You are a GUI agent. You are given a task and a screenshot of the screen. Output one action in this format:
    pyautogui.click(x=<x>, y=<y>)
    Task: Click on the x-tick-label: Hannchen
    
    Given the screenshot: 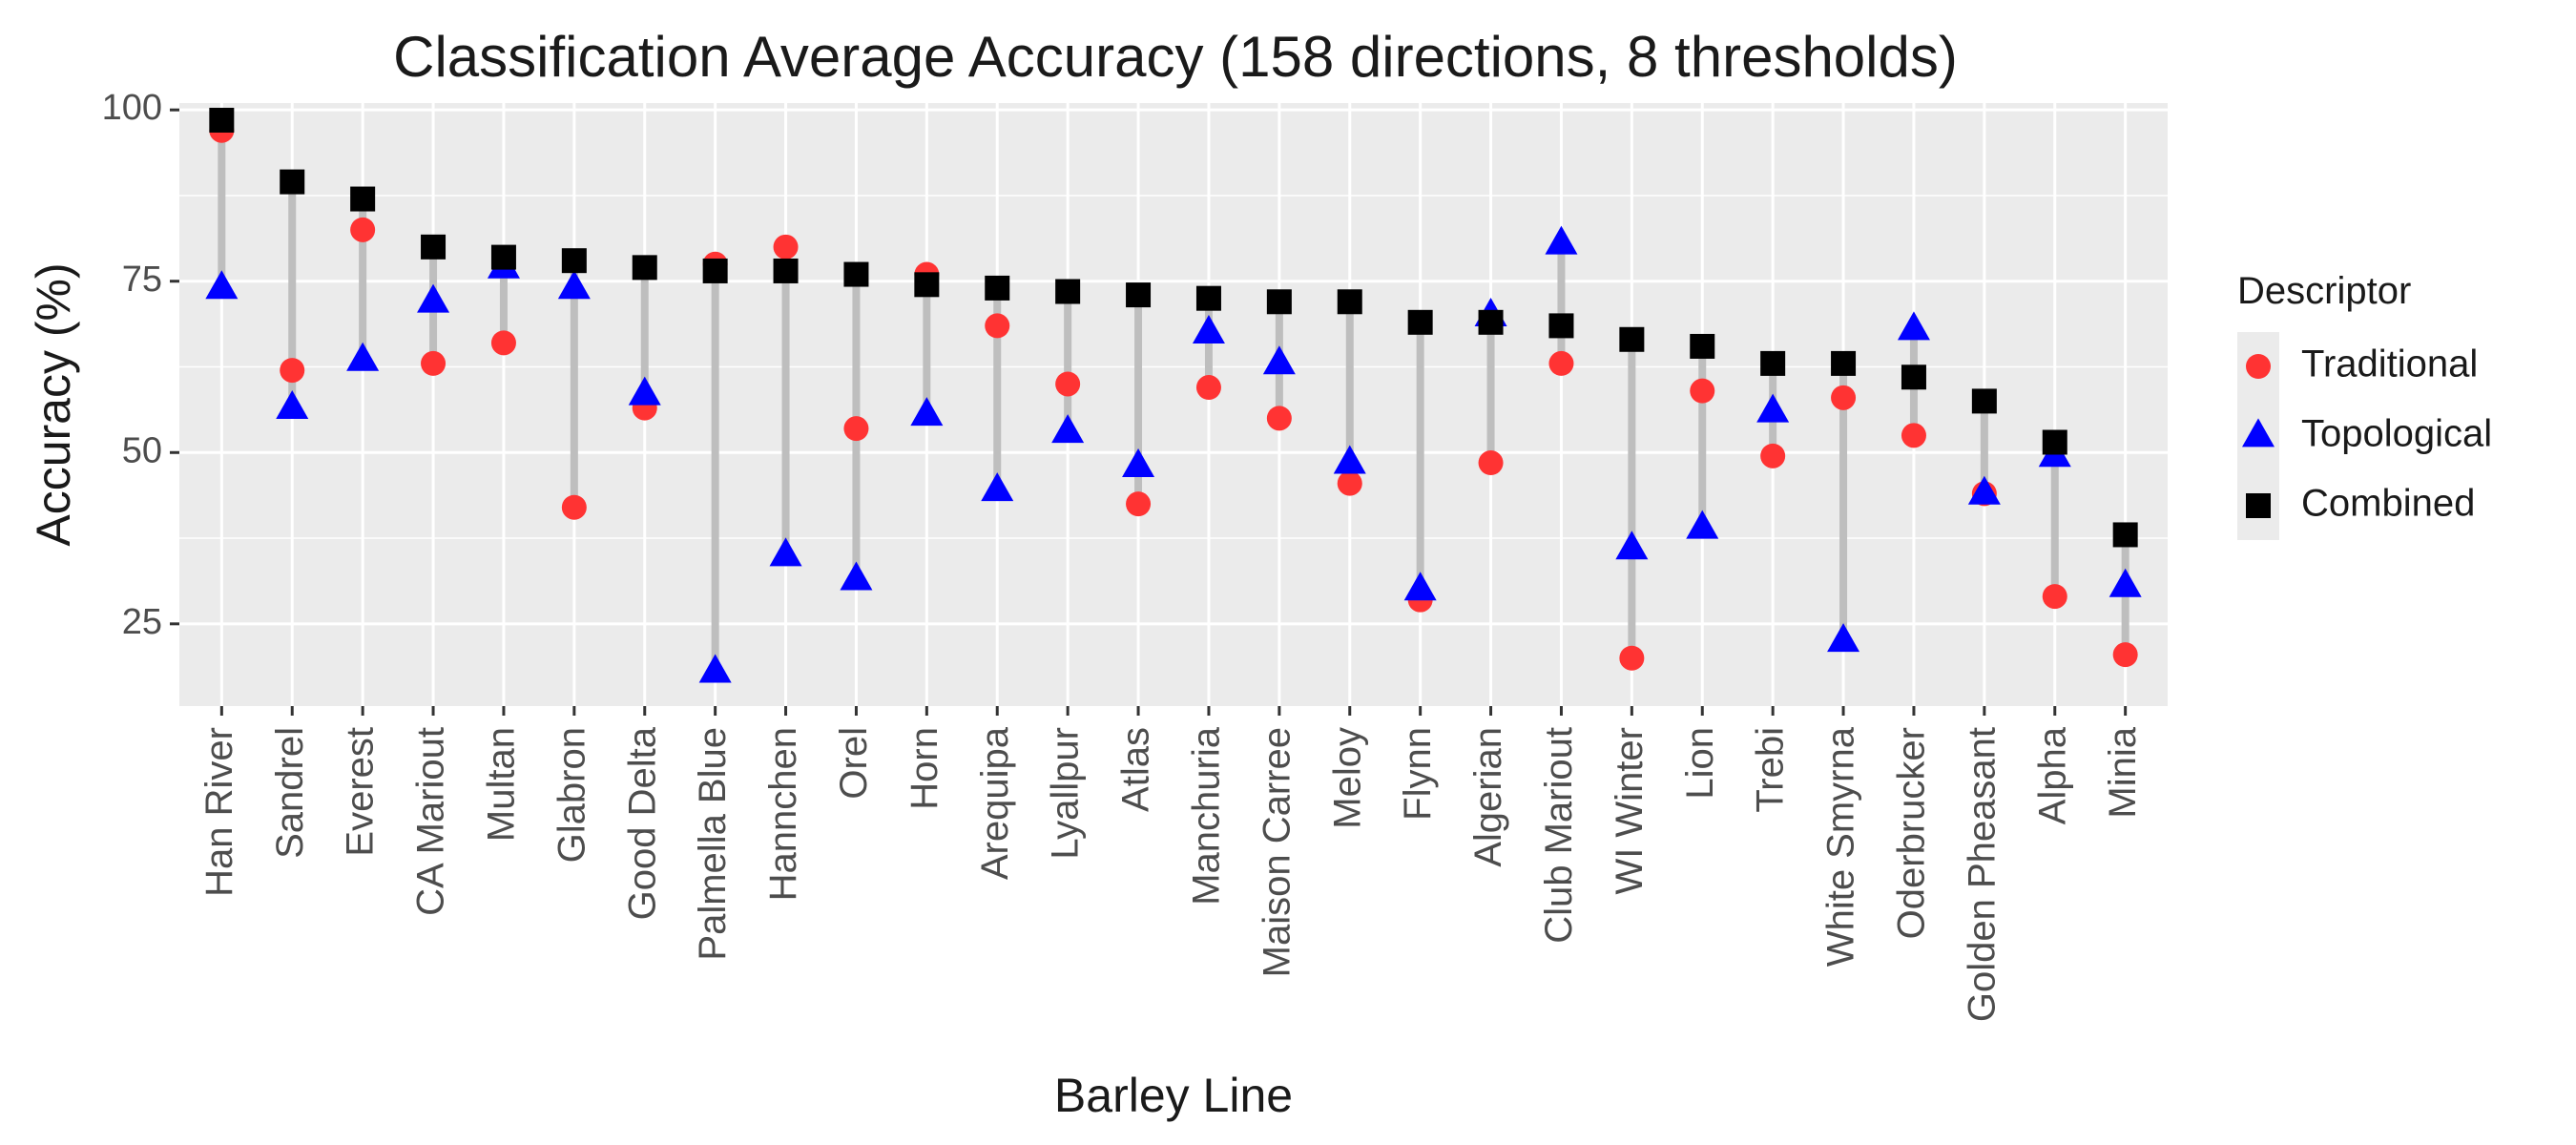 What is the action you would take?
    pyautogui.click(x=783, y=814)
    